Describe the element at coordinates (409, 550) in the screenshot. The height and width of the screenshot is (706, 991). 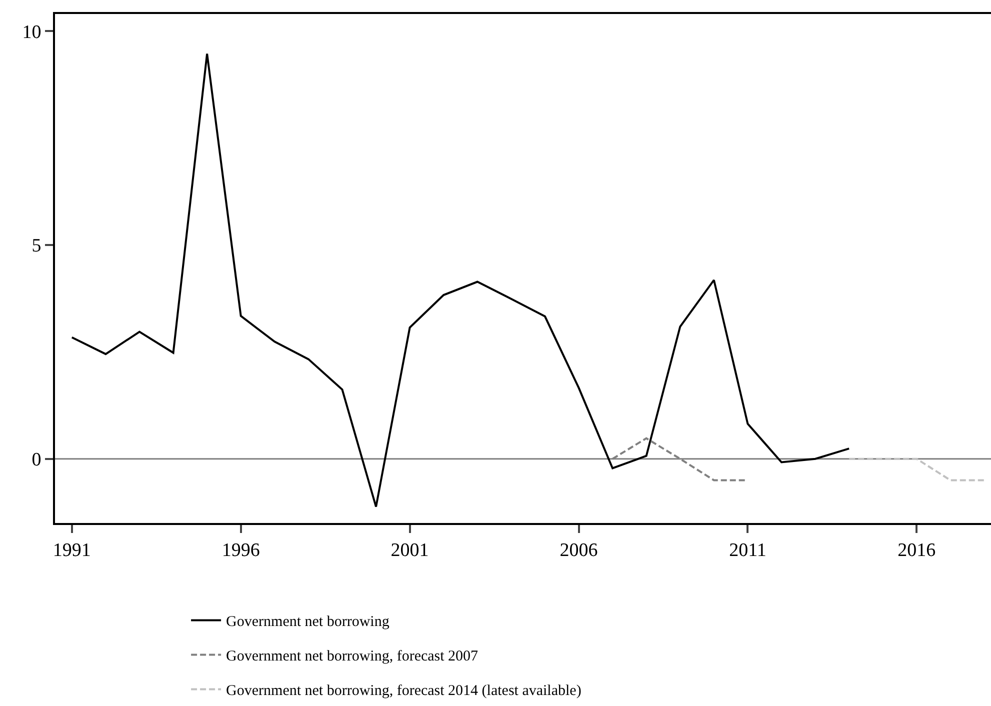
I see `x-tick-label: 2001` at that location.